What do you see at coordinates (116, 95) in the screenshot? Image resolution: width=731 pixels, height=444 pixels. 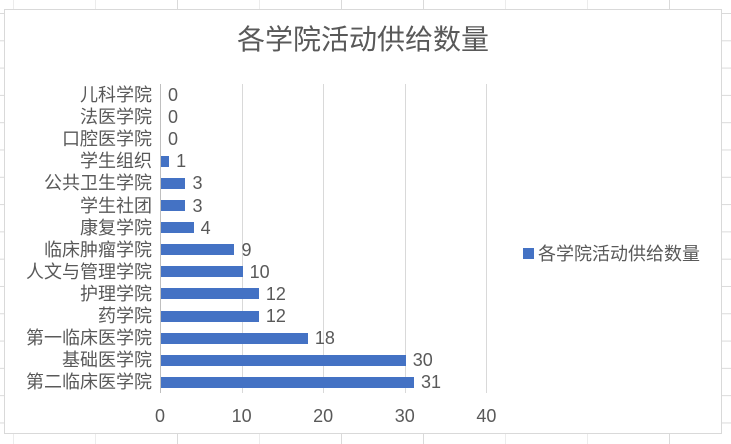 I see `category-label: 儿科学院` at bounding box center [116, 95].